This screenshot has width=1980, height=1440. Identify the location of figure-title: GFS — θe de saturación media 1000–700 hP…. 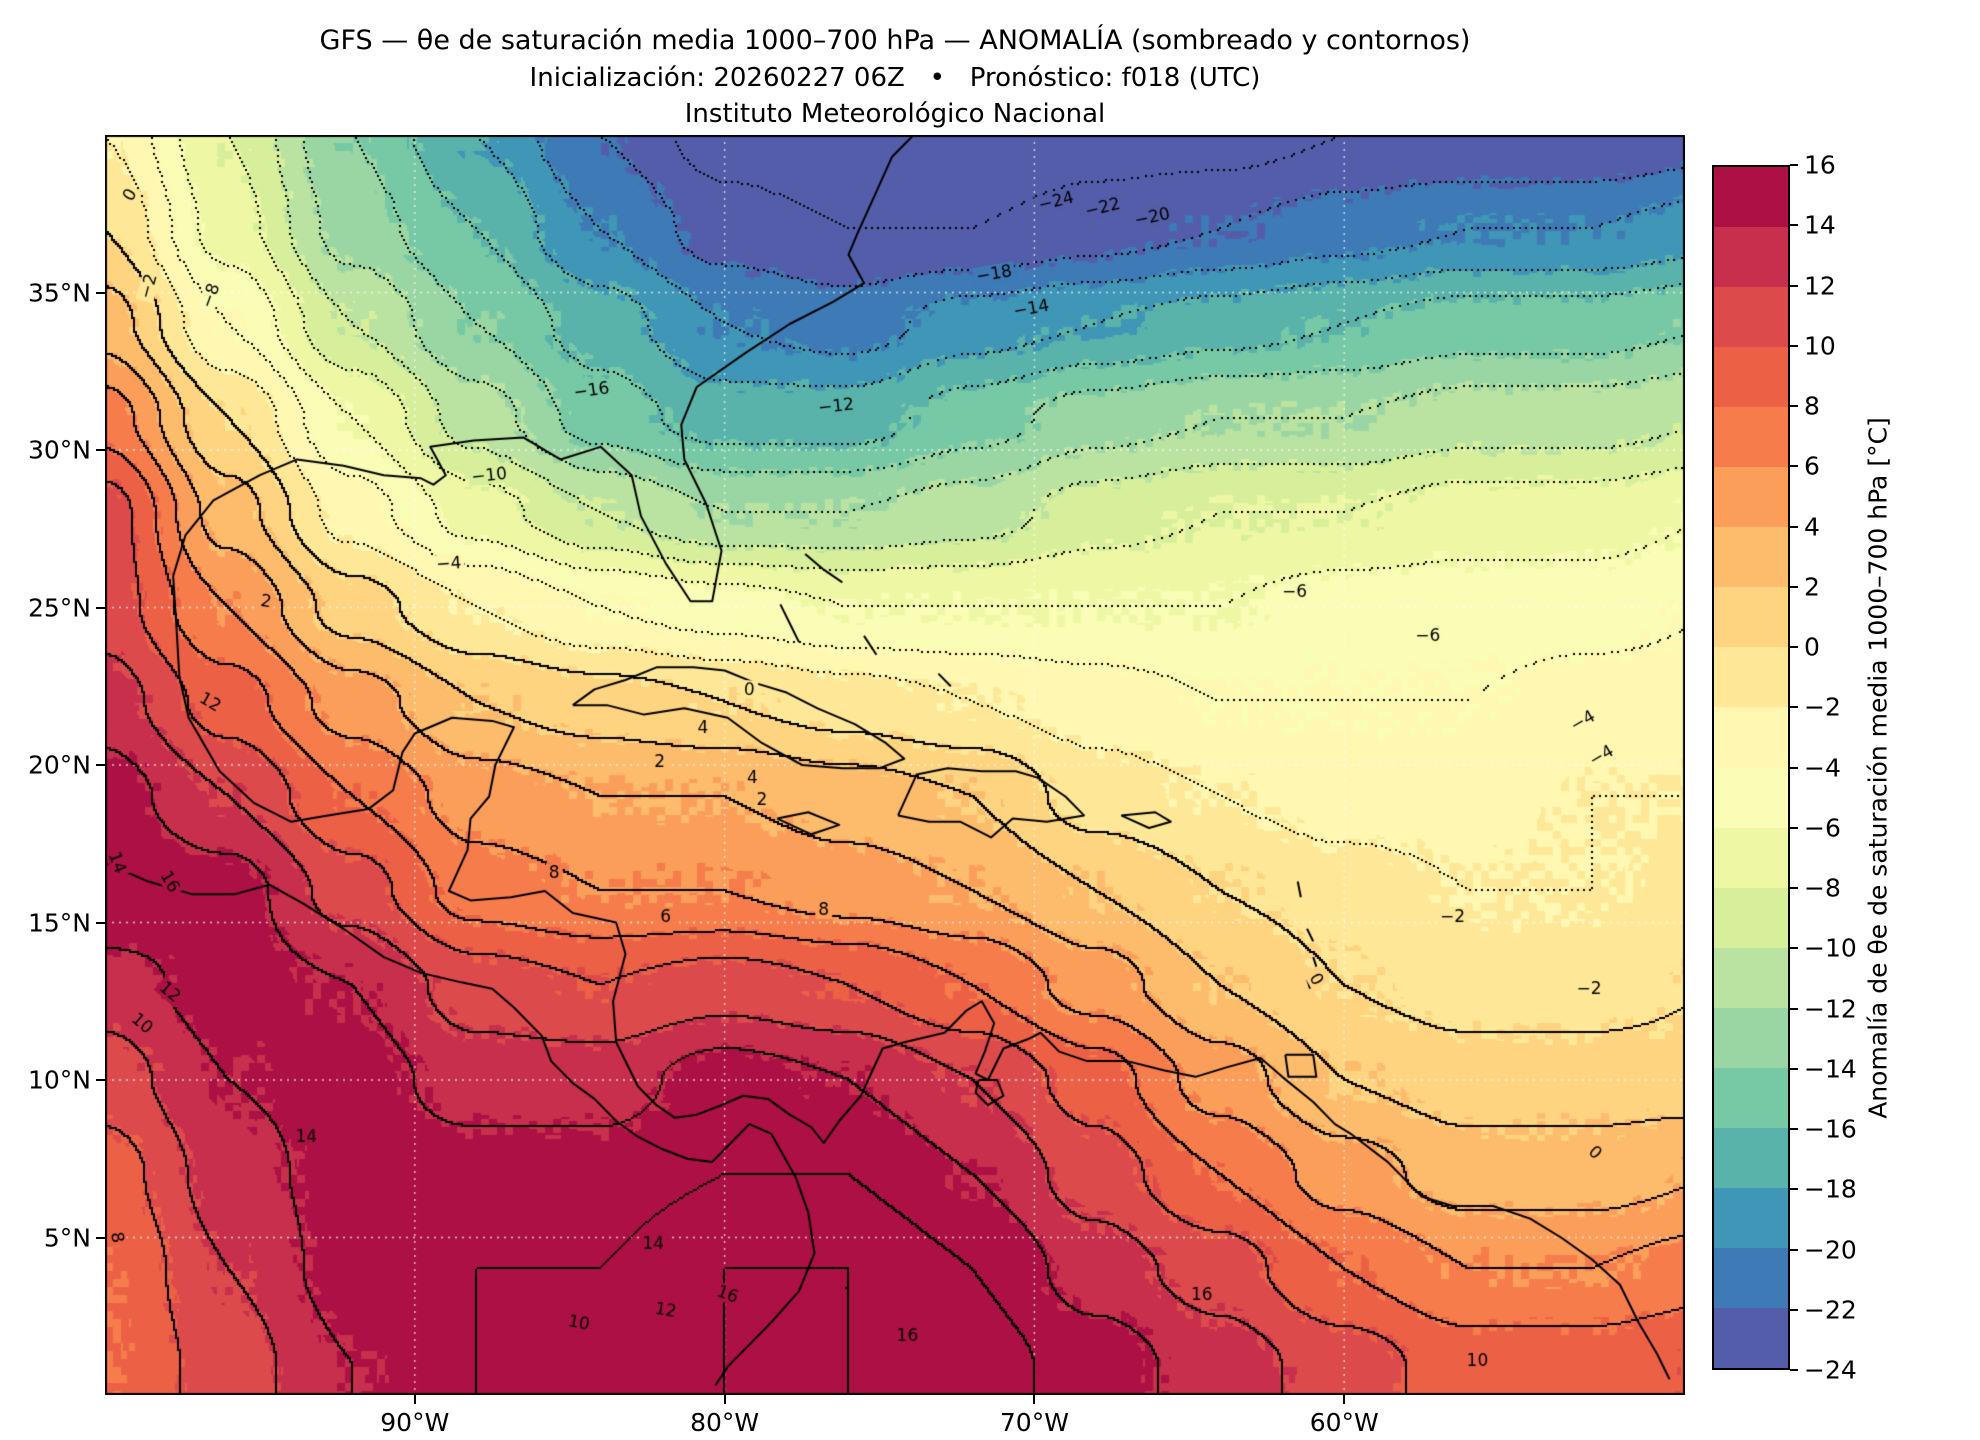
(895, 40).